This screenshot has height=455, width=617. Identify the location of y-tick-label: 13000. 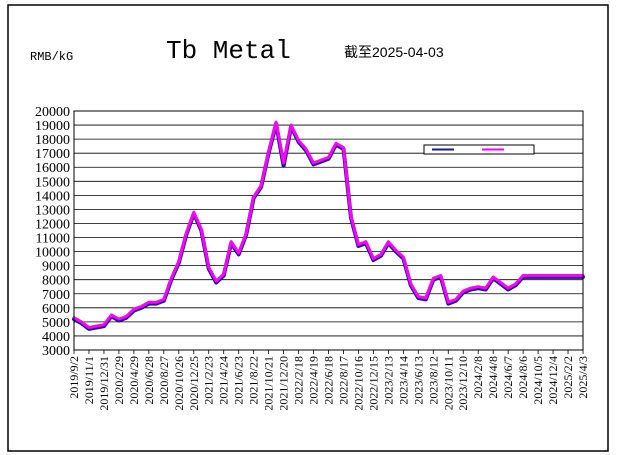
(52, 210).